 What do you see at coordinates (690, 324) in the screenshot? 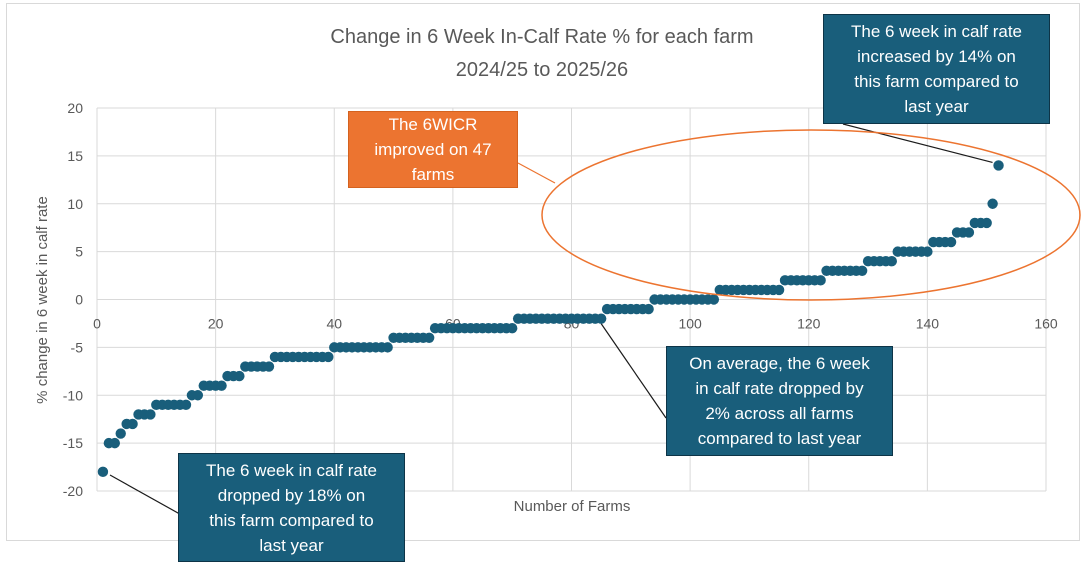
I see `x-tick-label: 100` at bounding box center [690, 324].